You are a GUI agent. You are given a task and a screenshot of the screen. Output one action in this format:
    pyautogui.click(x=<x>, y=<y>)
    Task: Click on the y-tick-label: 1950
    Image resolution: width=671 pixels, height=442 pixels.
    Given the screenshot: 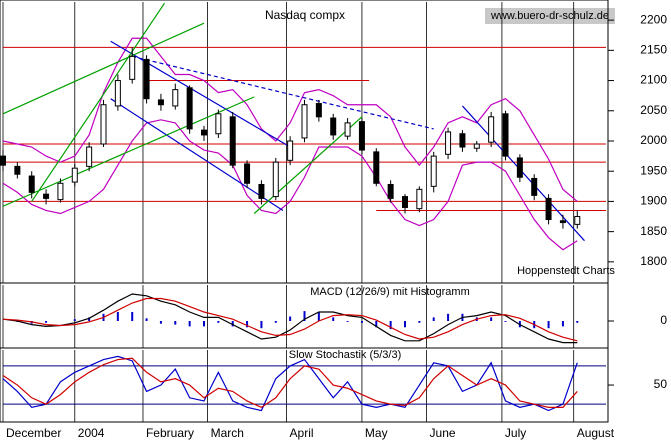 What is the action you would take?
    pyautogui.click(x=653, y=170)
    